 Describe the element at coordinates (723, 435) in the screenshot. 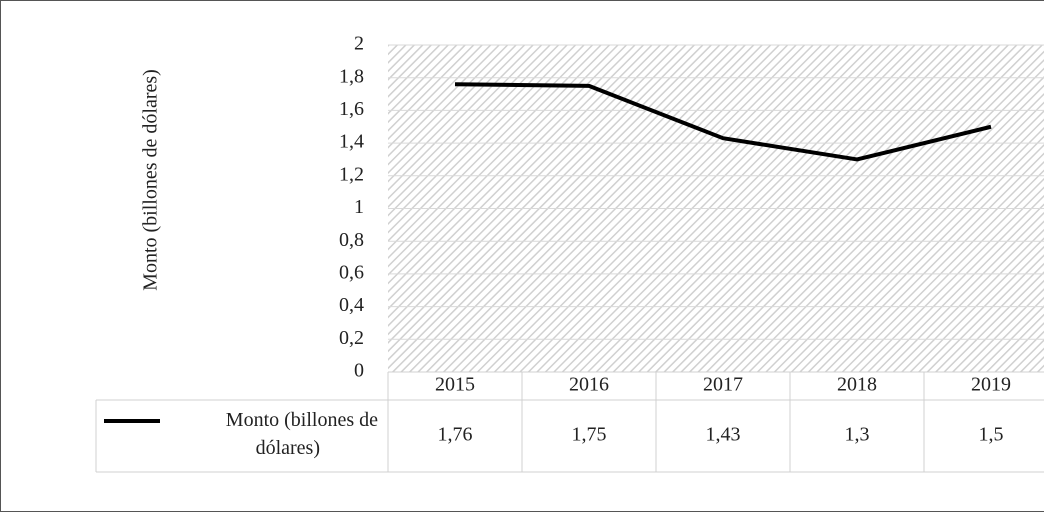

I see `data-table-value: 1,43` at that location.